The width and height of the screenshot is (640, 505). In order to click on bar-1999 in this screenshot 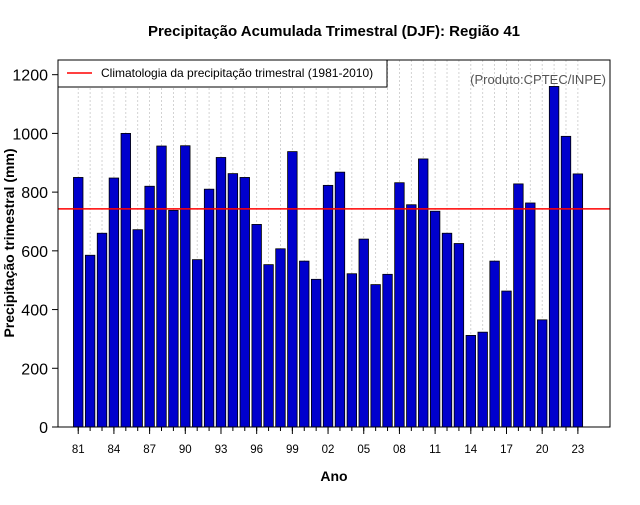, I will do `click(292, 289)`.